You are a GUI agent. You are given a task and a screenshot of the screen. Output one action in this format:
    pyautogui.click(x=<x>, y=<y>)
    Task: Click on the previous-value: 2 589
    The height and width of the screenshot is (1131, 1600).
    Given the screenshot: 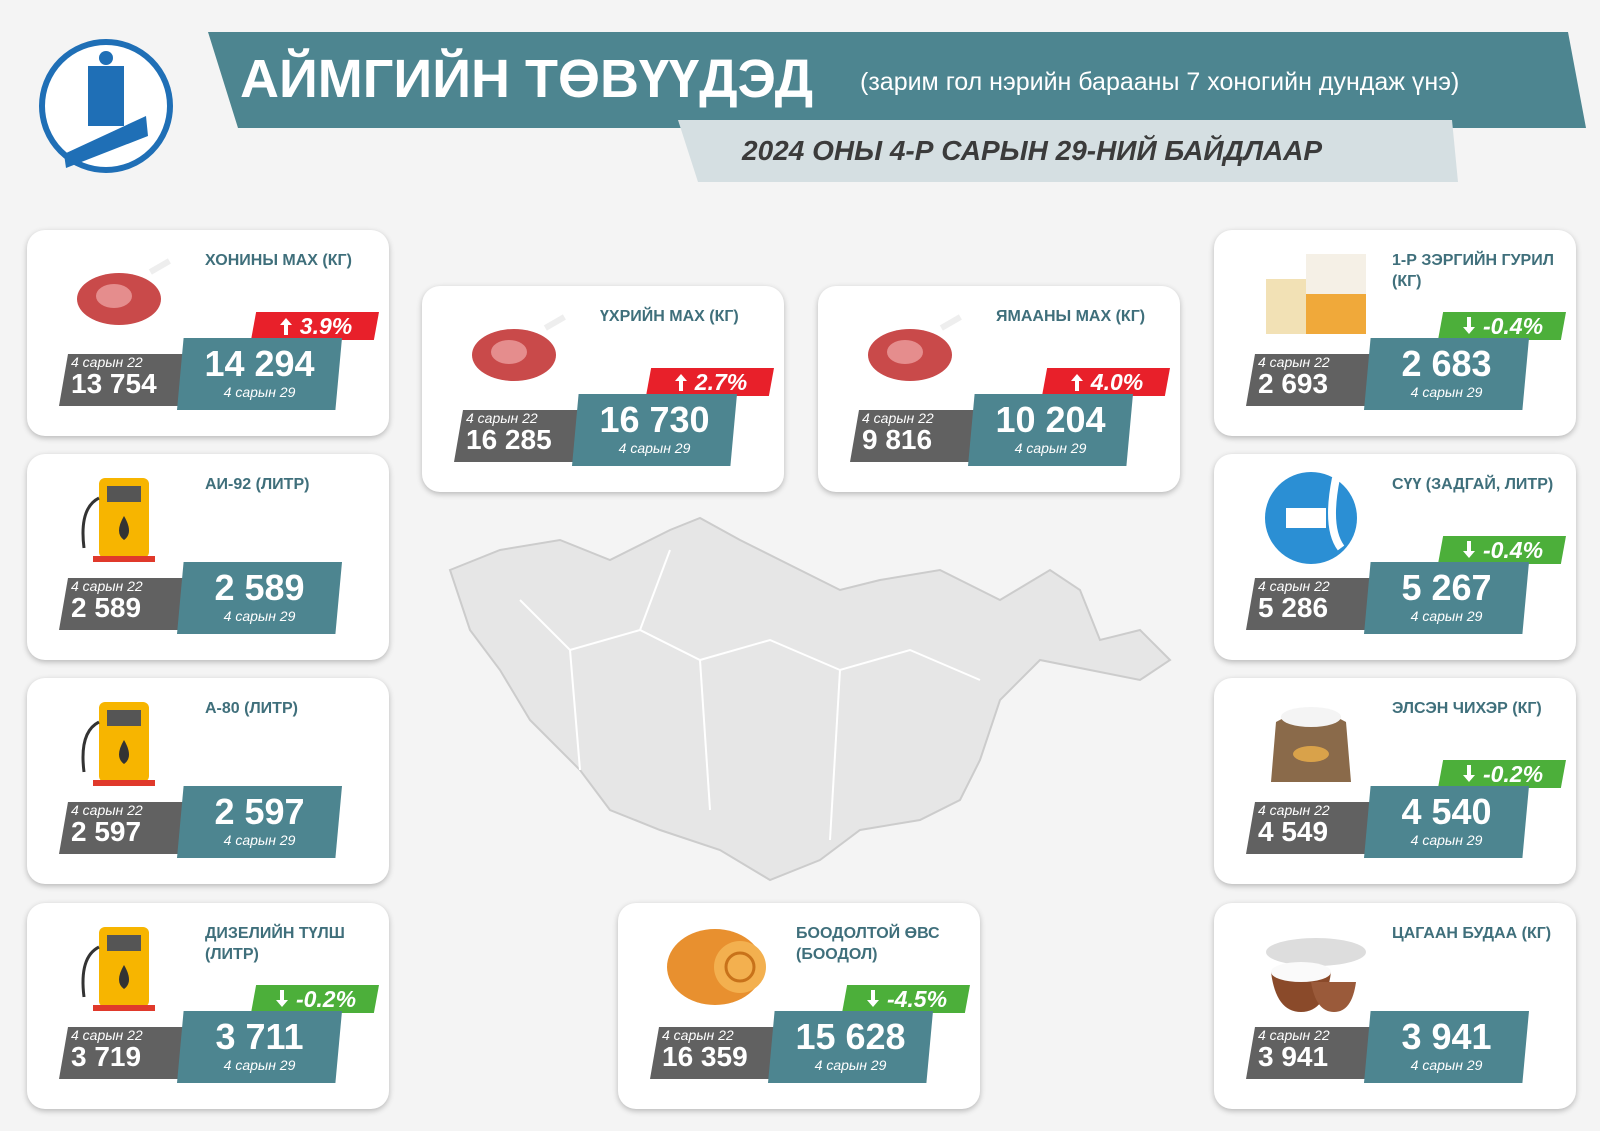 What is the action you would take?
    pyautogui.click(x=106, y=607)
    